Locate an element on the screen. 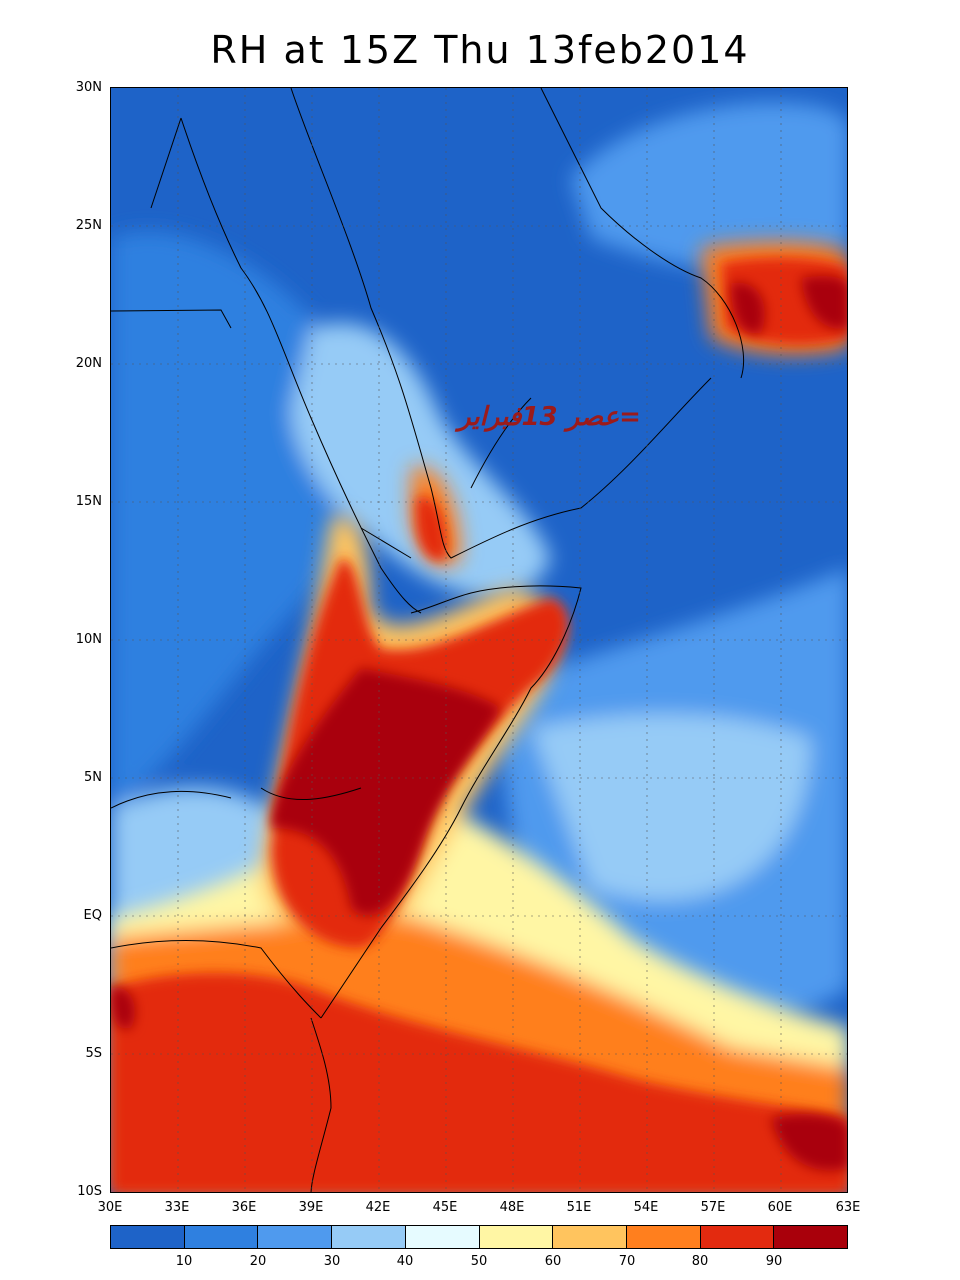  y-label-5n: 5N is located at coordinates (93, 777).